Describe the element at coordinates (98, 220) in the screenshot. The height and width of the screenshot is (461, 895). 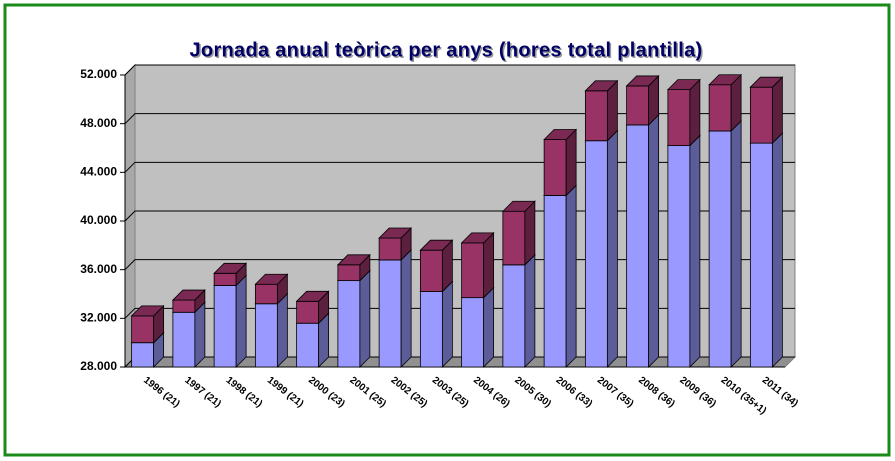
I see `y-tick-label: 40.000` at that location.